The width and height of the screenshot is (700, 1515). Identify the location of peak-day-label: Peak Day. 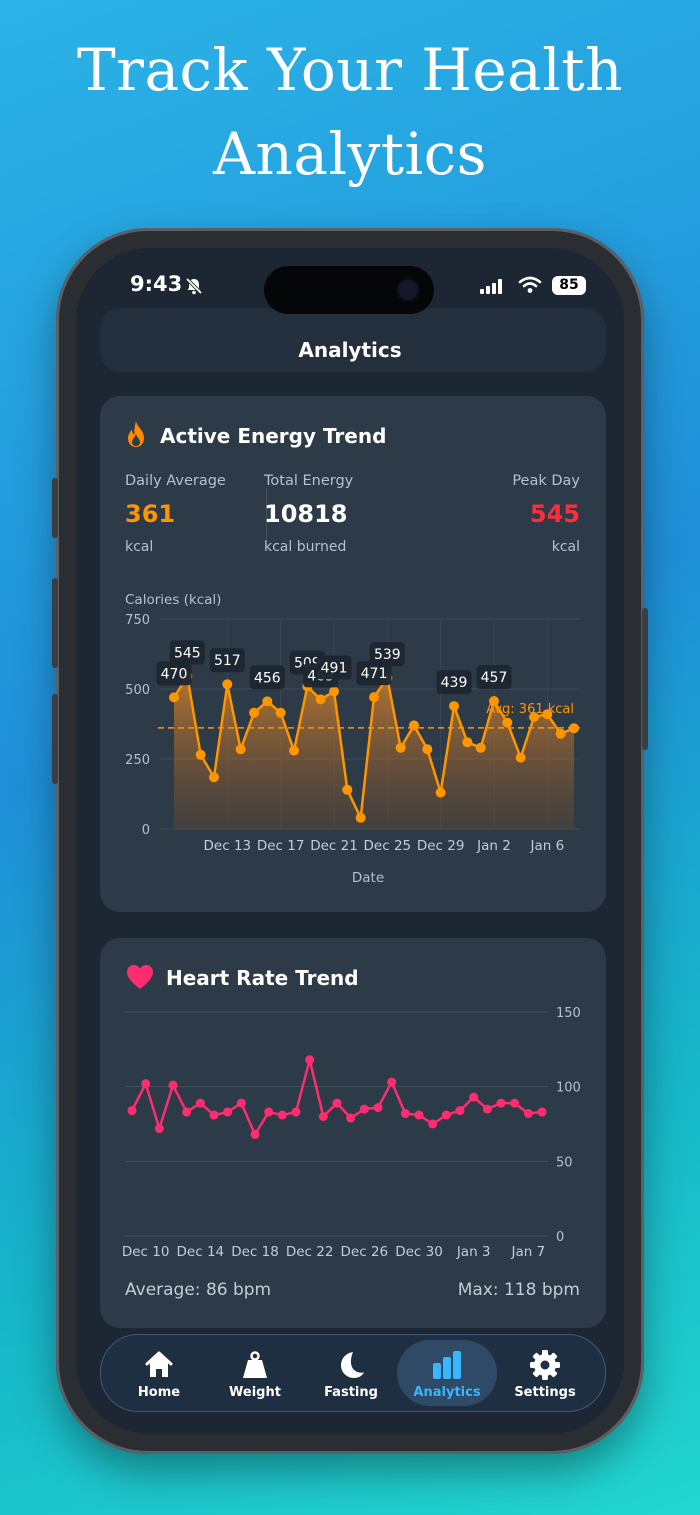
(546, 481).